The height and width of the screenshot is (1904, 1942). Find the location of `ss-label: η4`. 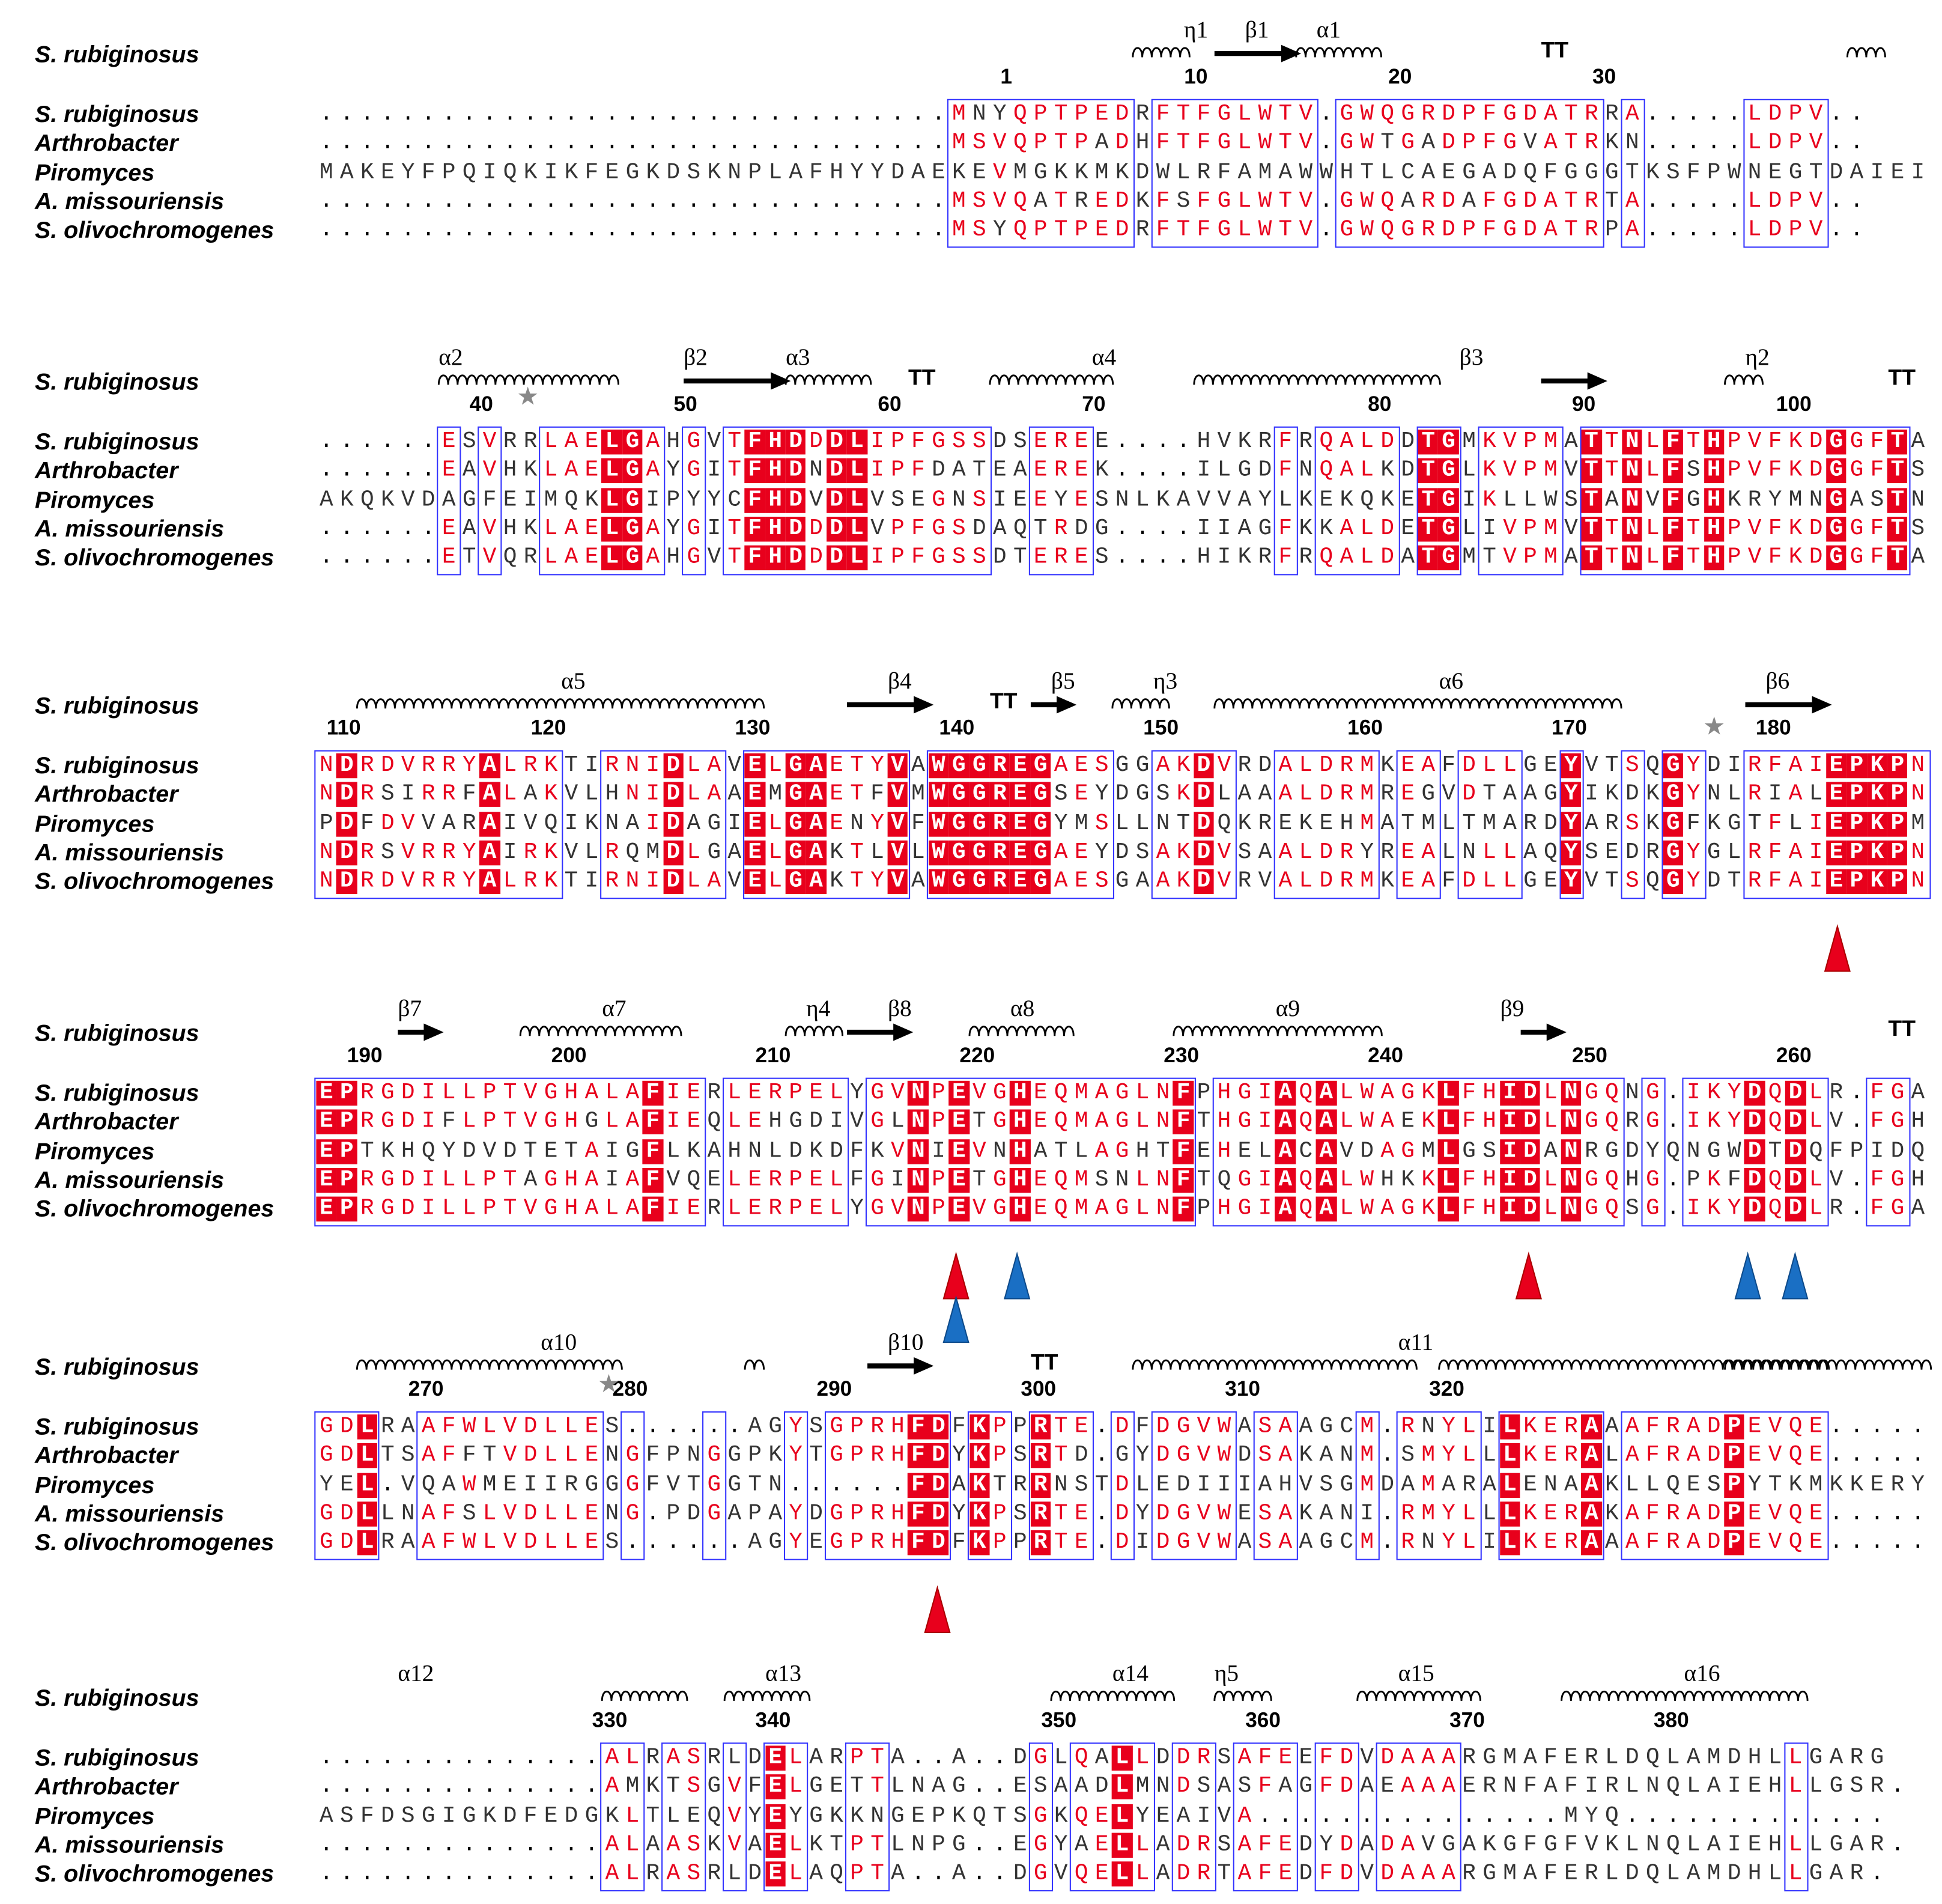

ss-label: η4 is located at coordinates (819, 1009).